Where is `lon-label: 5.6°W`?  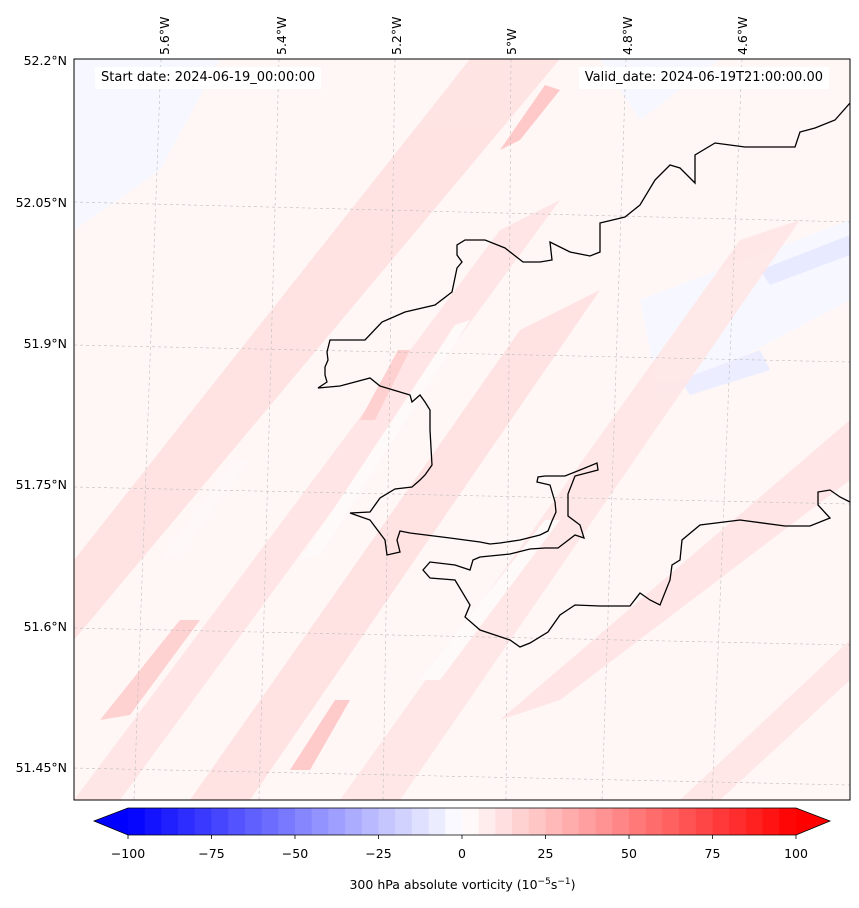 lon-label: 5.6°W is located at coordinates (164, 36).